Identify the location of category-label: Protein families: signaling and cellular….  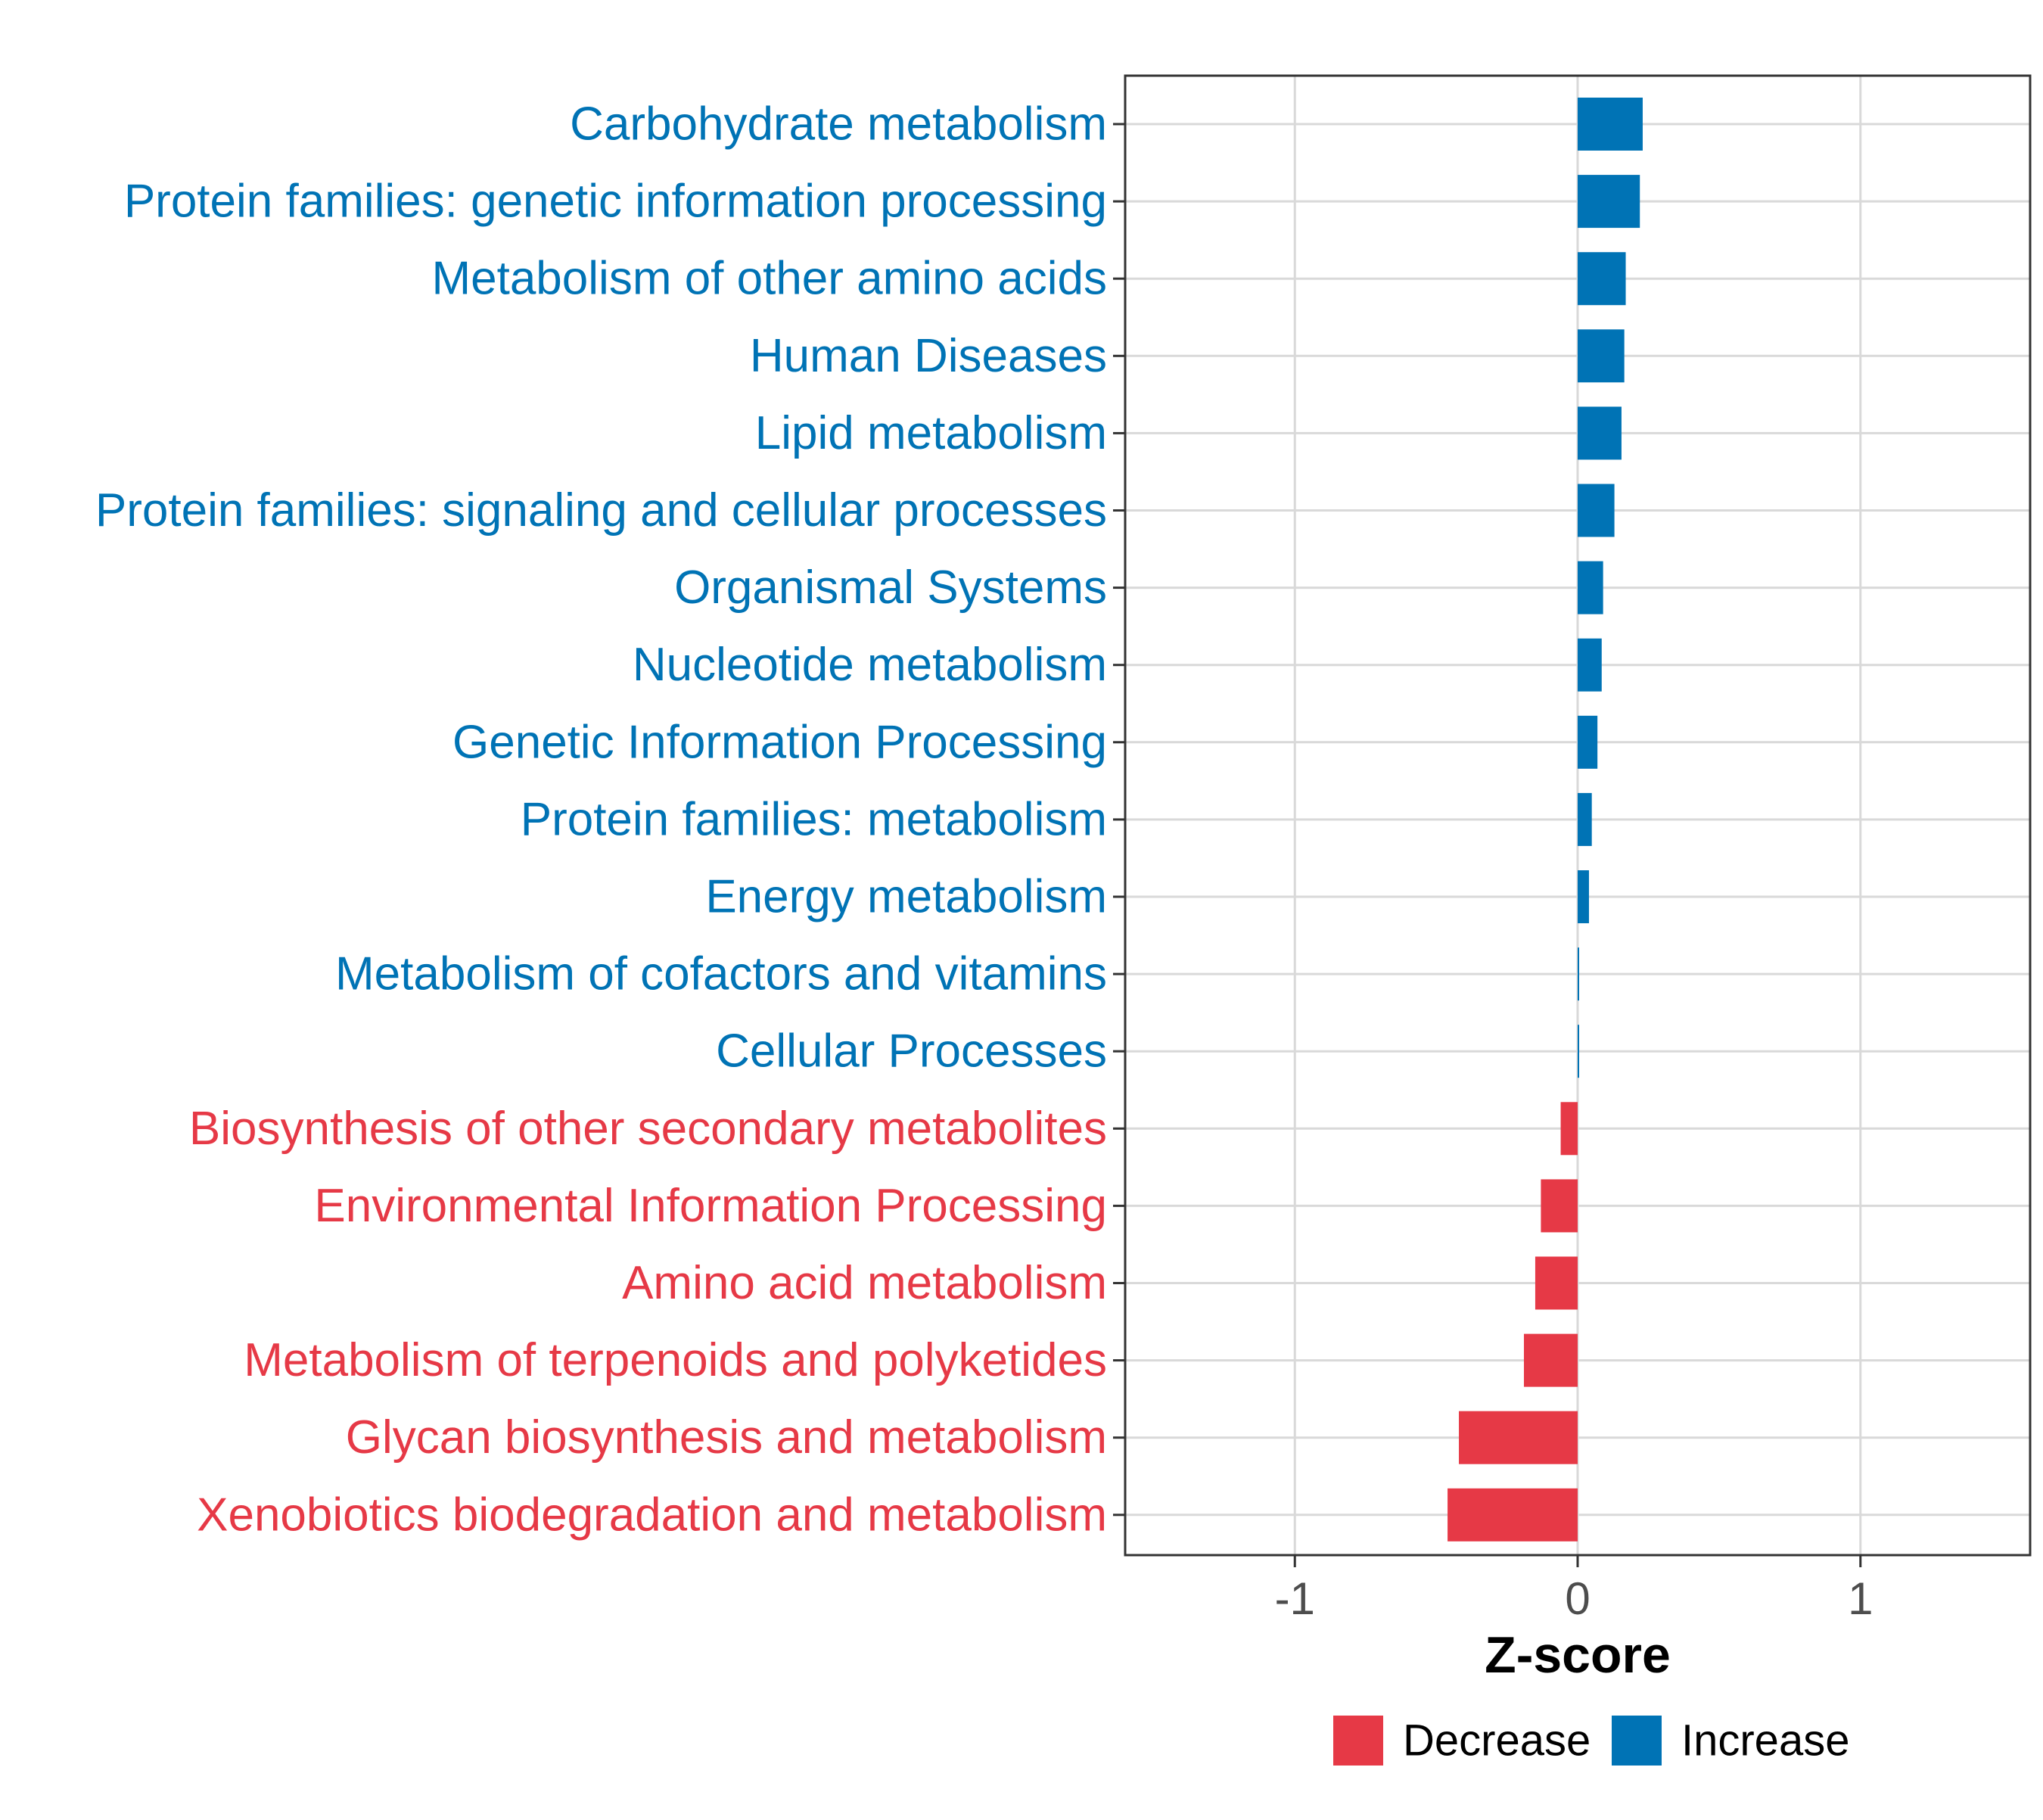
(601, 510).